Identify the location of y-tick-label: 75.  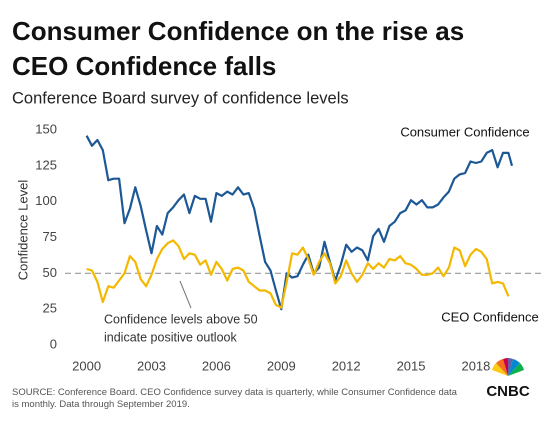
(50, 236).